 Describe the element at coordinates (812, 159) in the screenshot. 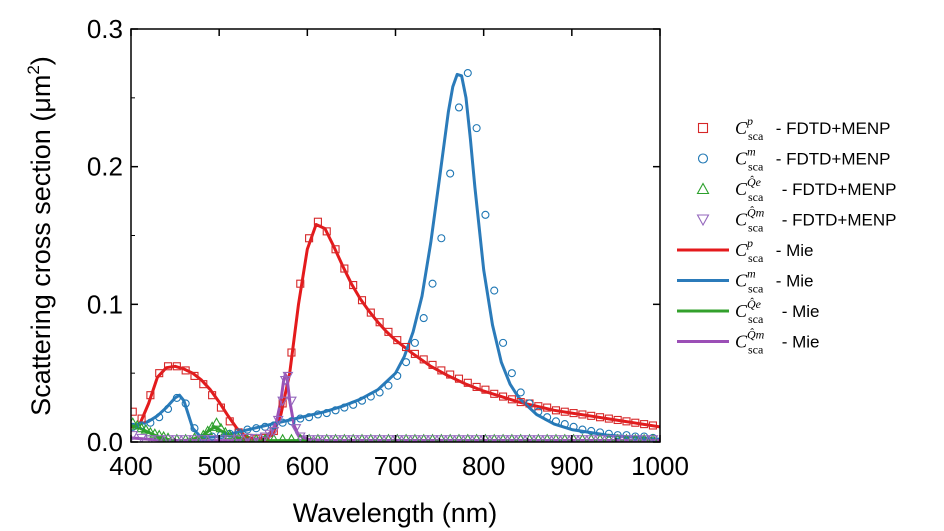

I see `legend-label: Cm sca - FDTD+MENP` at that location.